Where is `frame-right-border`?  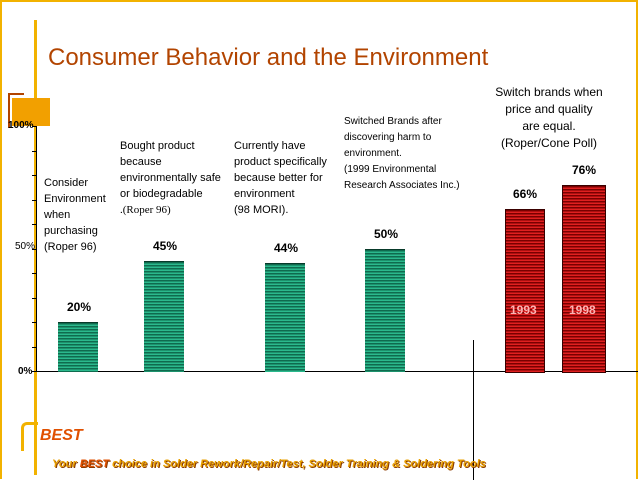 frame-right-border is located at coordinates (637, 239).